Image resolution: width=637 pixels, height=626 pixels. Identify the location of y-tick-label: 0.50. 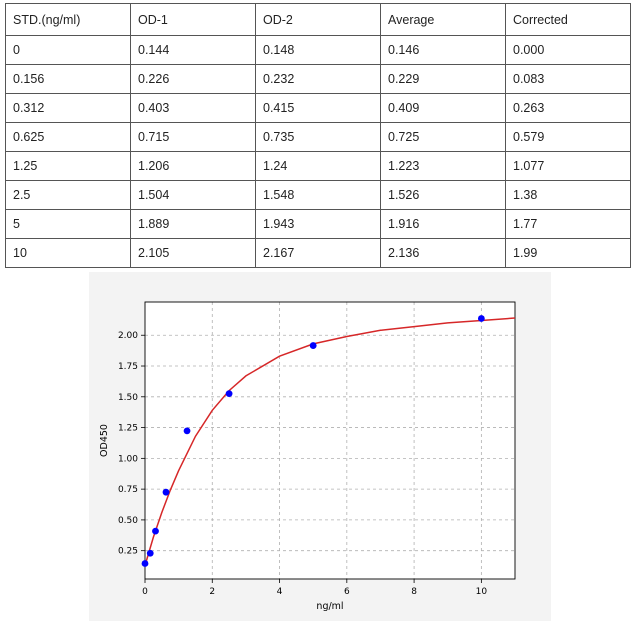
(128, 521).